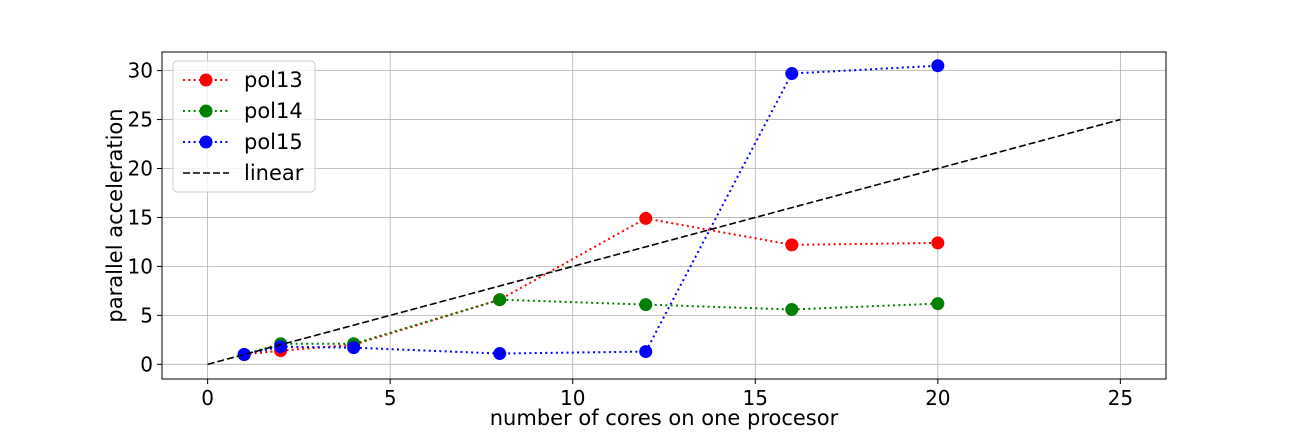  What do you see at coordinates (115, 215) in the screenshot?
I see `y-axis-label: parallel acceleration` at bounding box center [115, 215].